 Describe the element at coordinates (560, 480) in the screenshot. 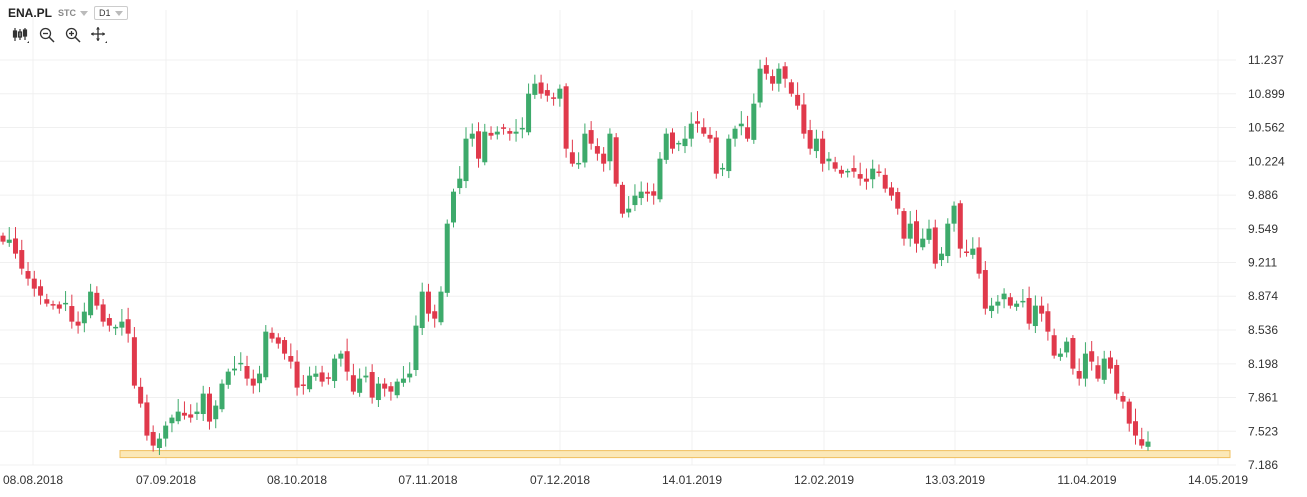

I see `x-tick-label: 07.12.2018` at that location.